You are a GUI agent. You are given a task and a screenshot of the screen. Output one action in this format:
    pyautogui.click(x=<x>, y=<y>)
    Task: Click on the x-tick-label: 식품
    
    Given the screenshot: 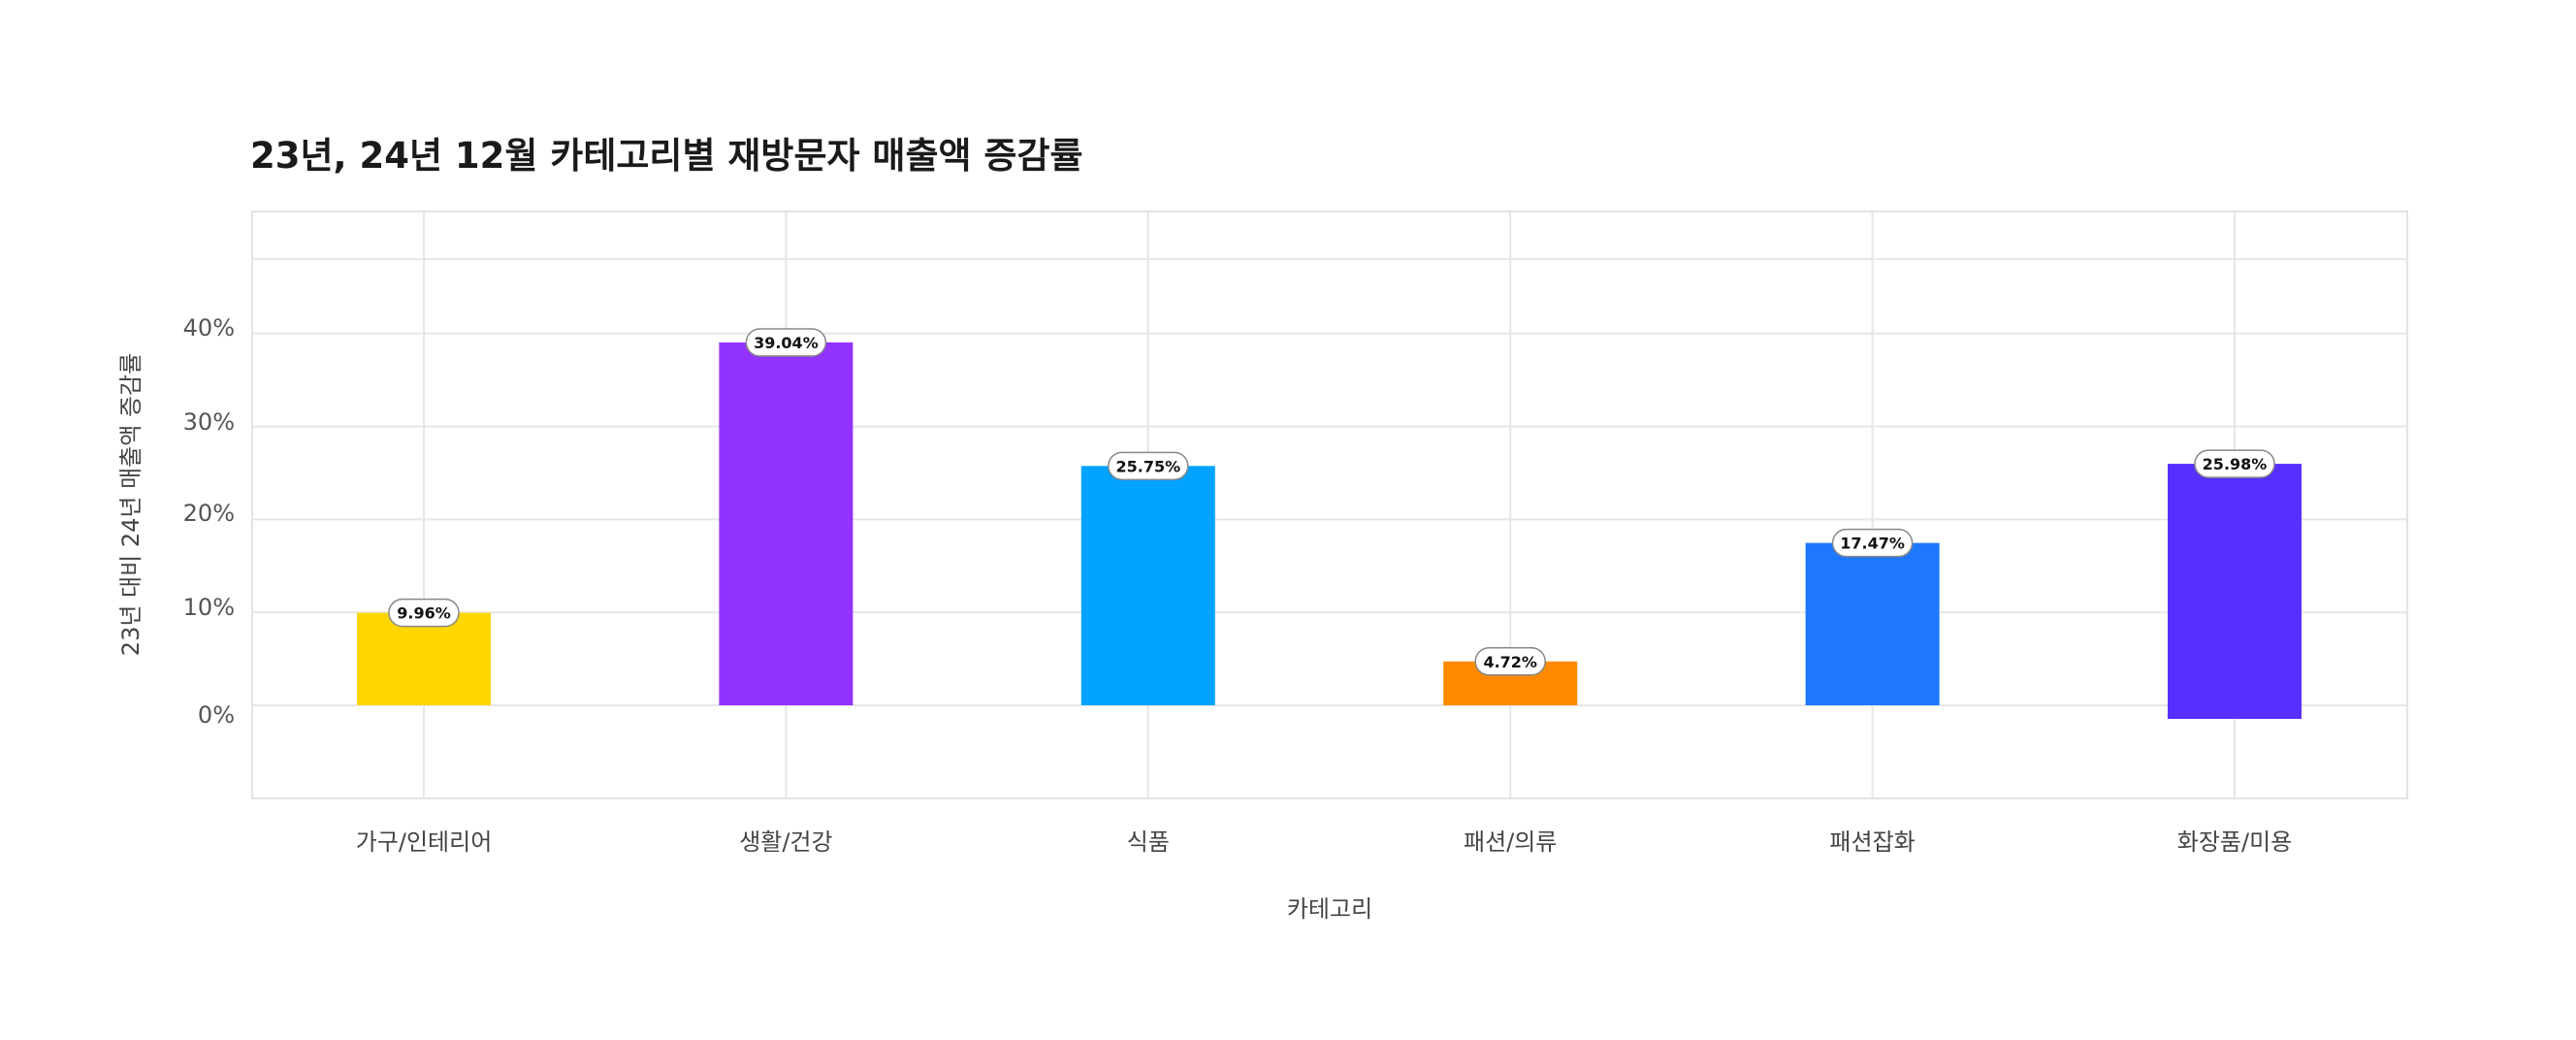 What is the action you would take?
    pyautogui.click(x=1148, y=842)
    